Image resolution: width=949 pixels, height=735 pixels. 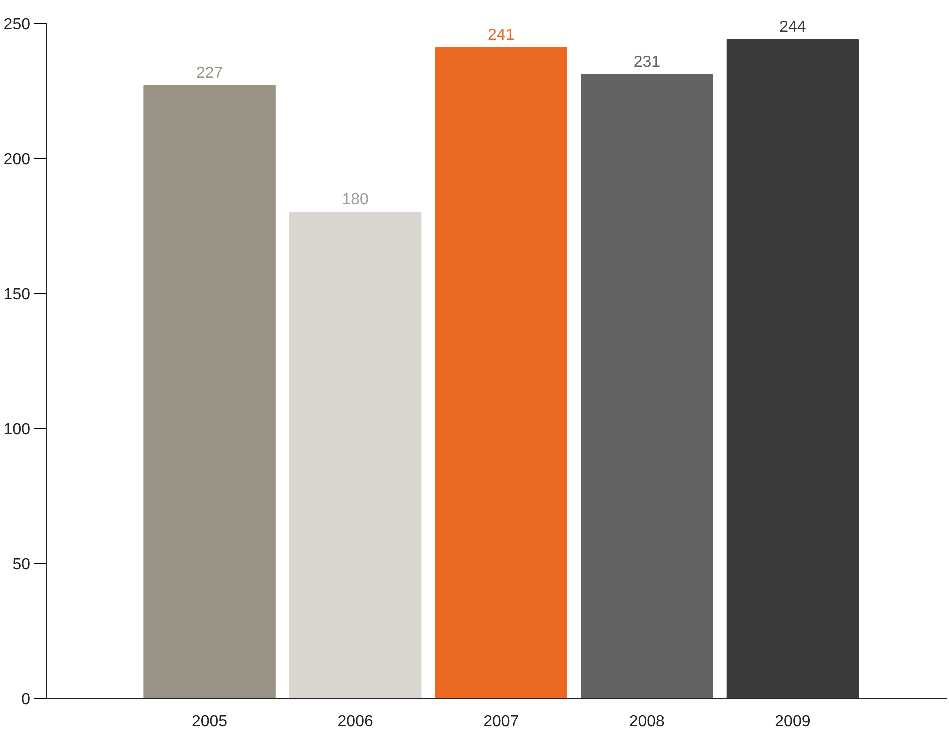 What do you see at coordinates (793, 722) in the screenshot?
I see `x-tick-label: 2009` at bounding box center [793, 722].